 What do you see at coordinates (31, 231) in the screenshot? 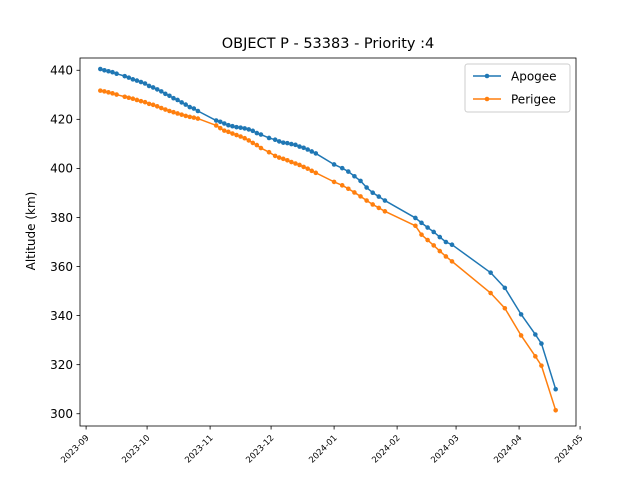
I see `y-axis-label: Altitude (km)` at bounding box center [31, 231].